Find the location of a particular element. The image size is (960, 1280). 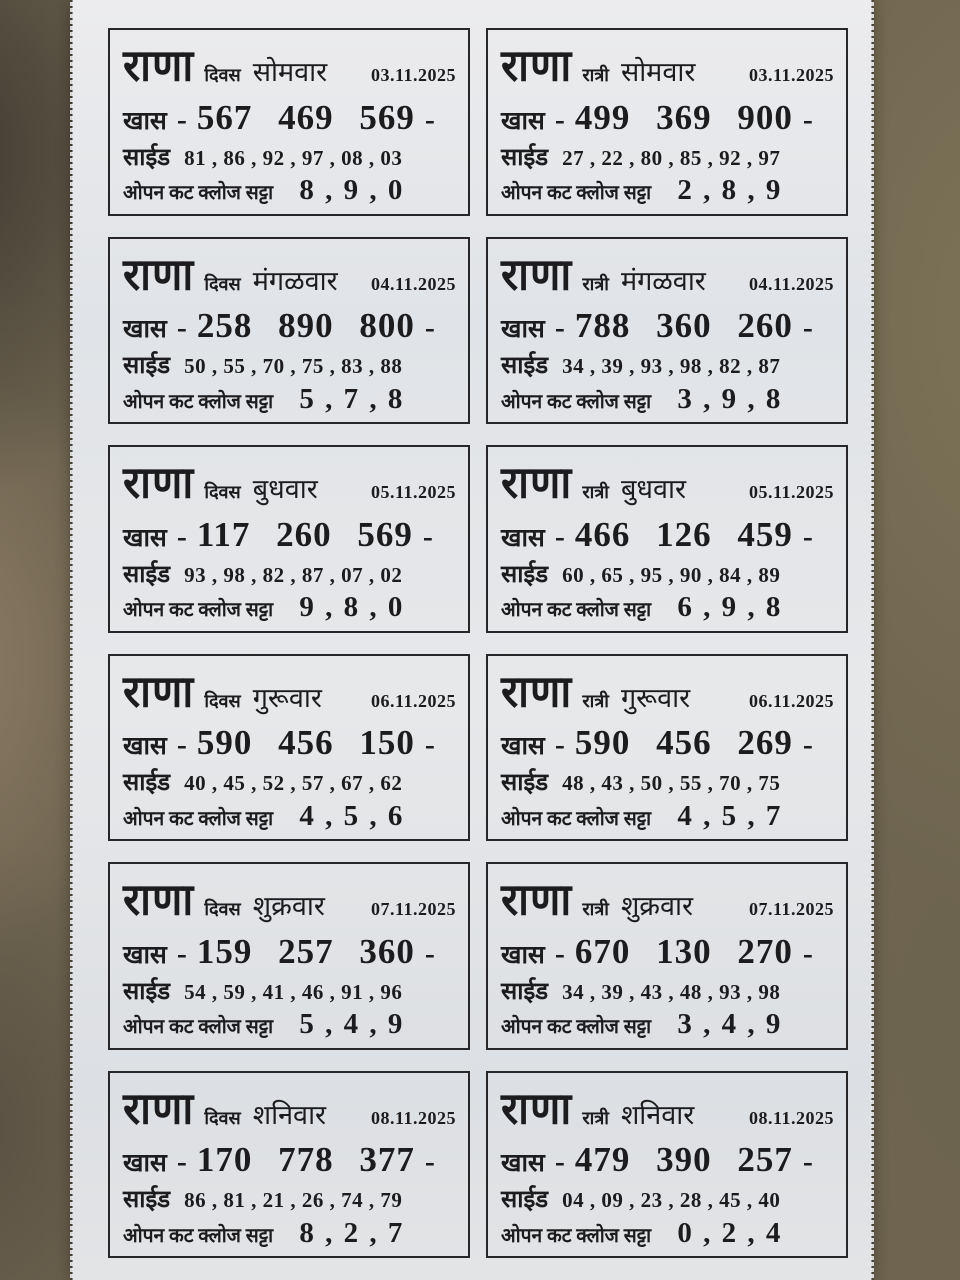

side-numbers: 86 , 81 , 21 , 26 , 74 , 79 is located at coordinates (293, 1200).